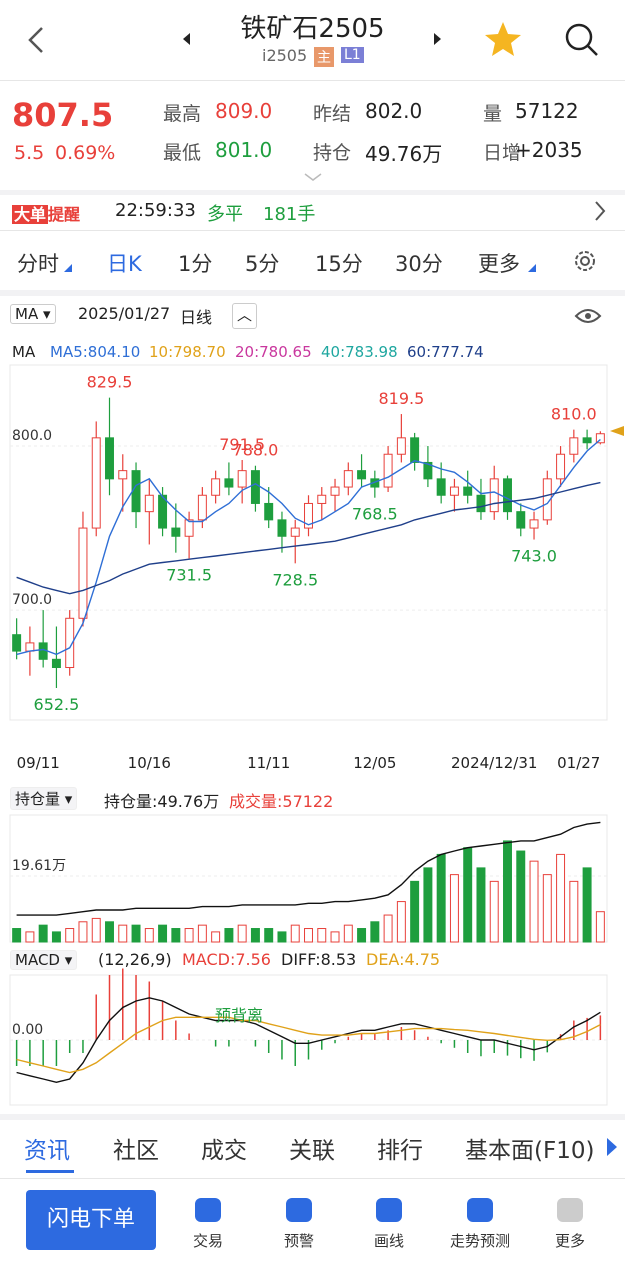 The height and width of the screenshot is (1272, 625). Describe the element at coordinates (186, 39) in the screenshot. I see `prev-icon` at that location.